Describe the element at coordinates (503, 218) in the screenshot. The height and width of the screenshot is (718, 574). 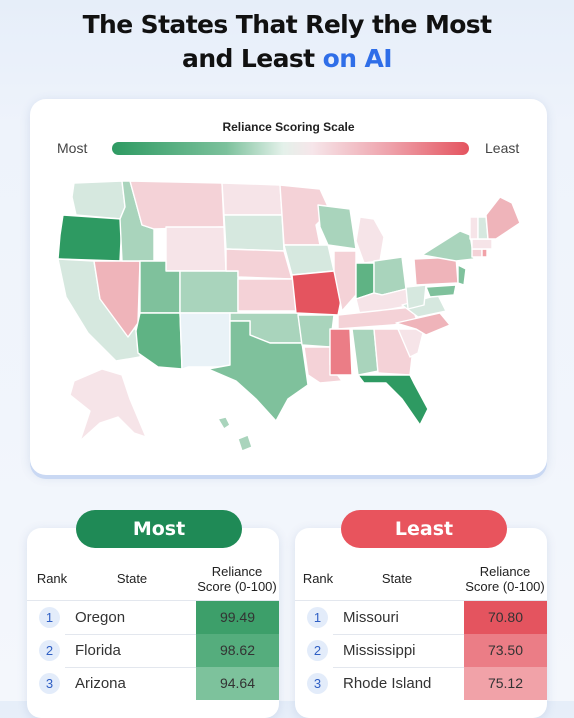
I see `map-state-me` at that location.